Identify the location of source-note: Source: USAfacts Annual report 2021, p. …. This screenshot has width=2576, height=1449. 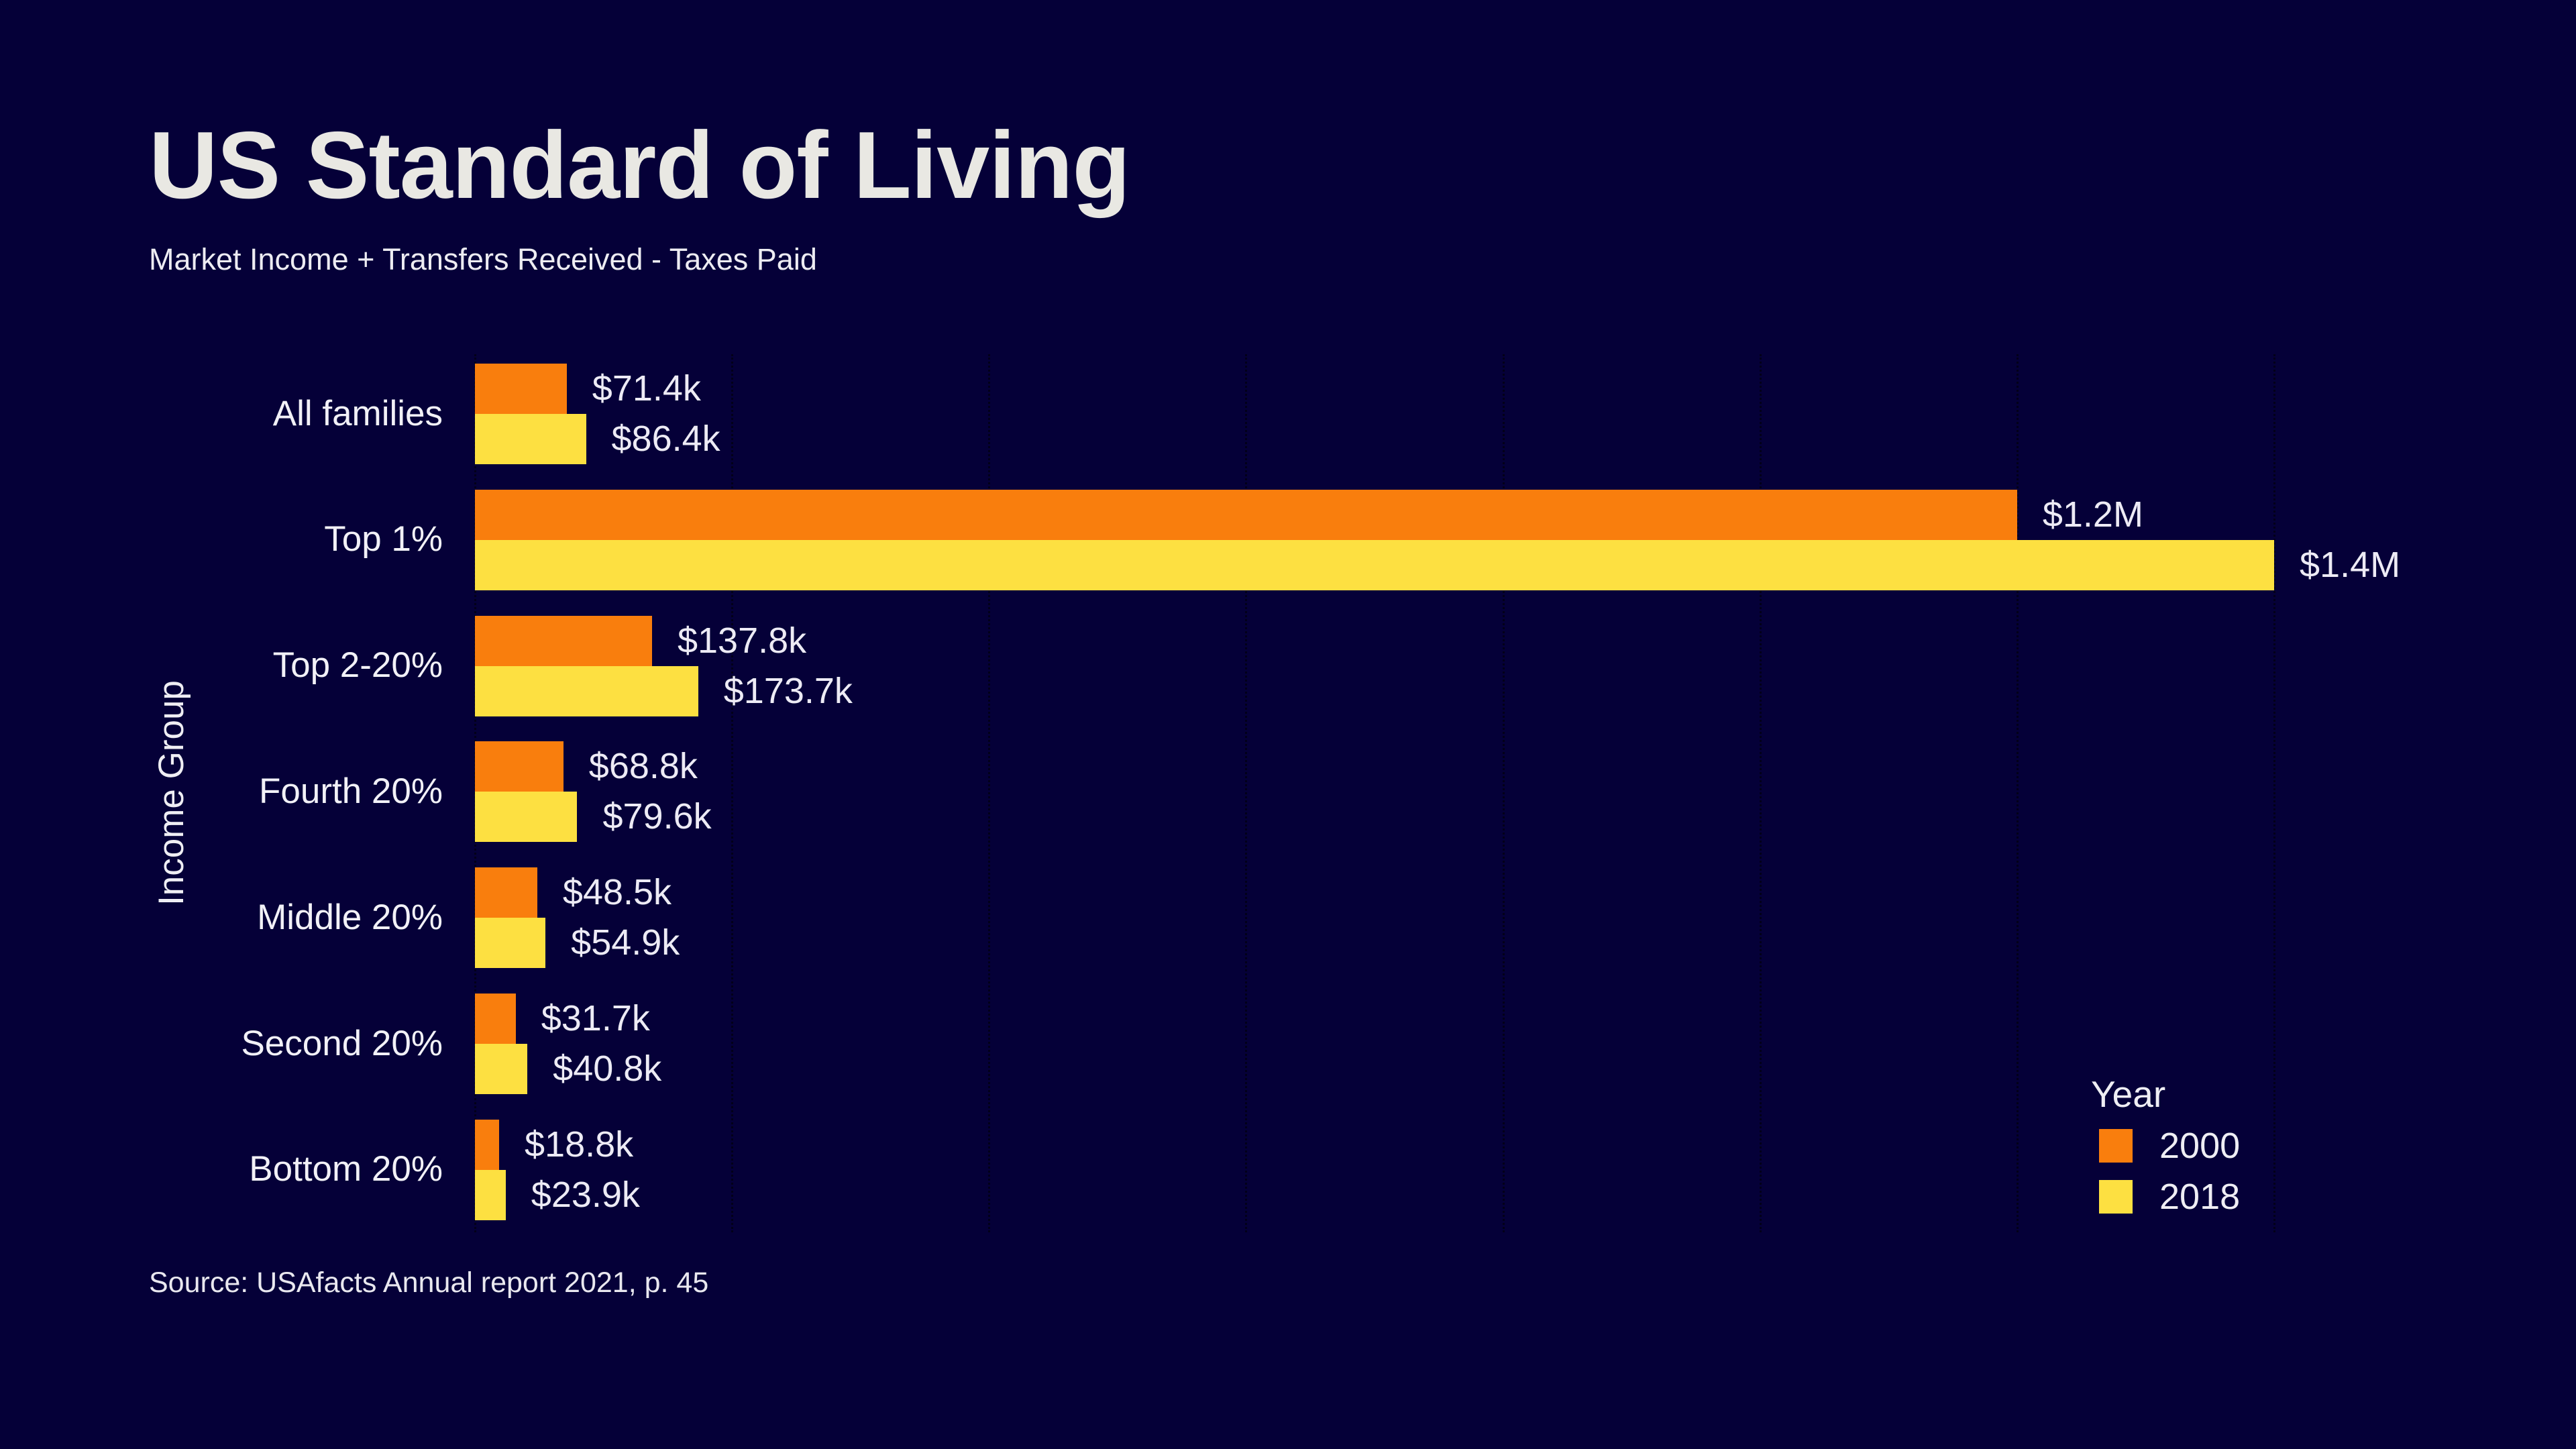
(429, 1283).